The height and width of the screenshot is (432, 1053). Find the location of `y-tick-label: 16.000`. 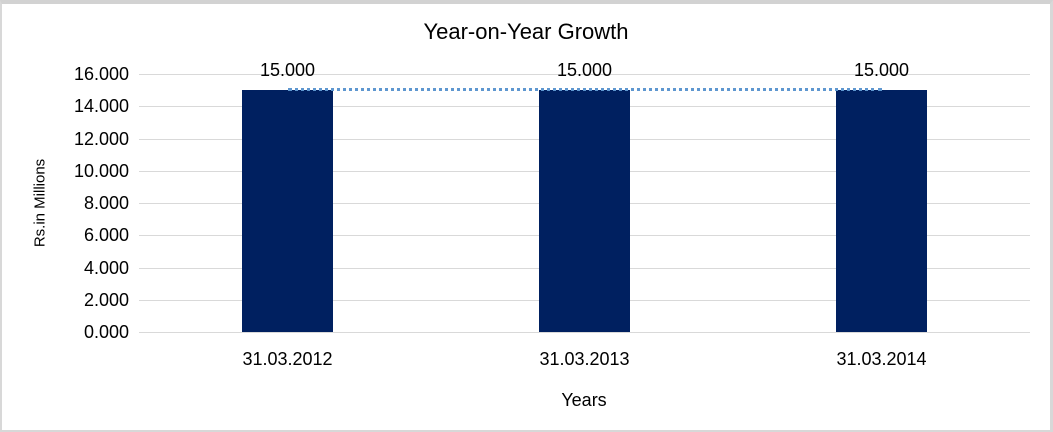

y-tick-label: 16.000 is located at coordinates (101, 74).